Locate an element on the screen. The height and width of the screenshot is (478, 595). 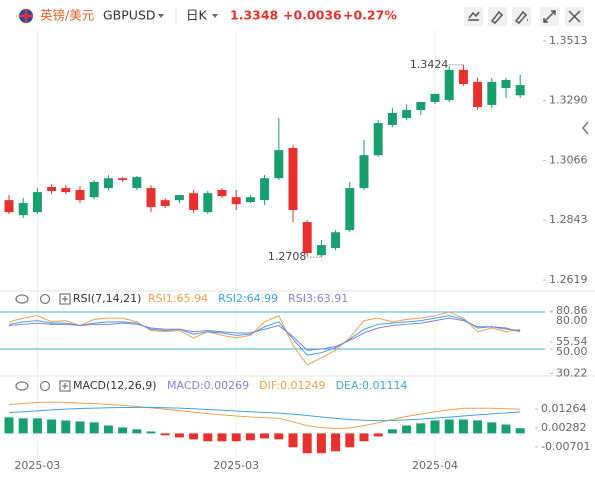
x-tick-label: 2025-03 is located at coordinates (37, 465).